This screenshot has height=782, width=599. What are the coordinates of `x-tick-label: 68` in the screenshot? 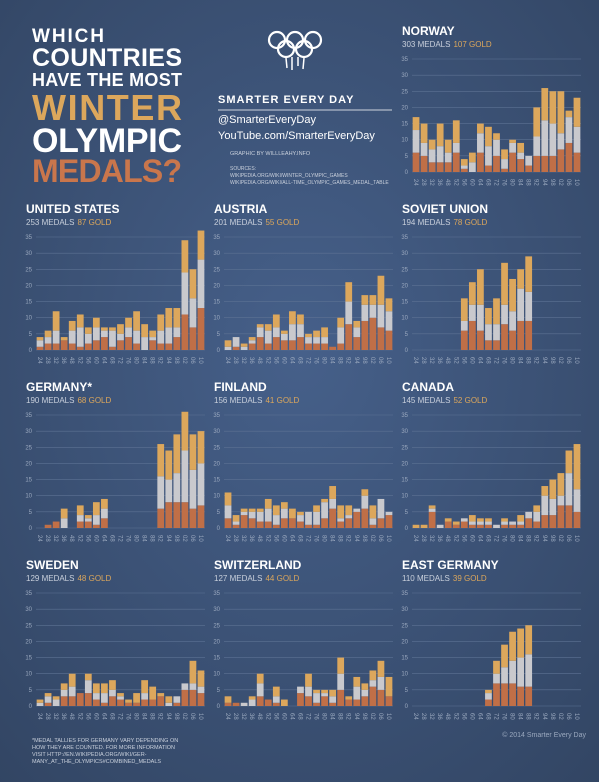 It's located at (111, 538).